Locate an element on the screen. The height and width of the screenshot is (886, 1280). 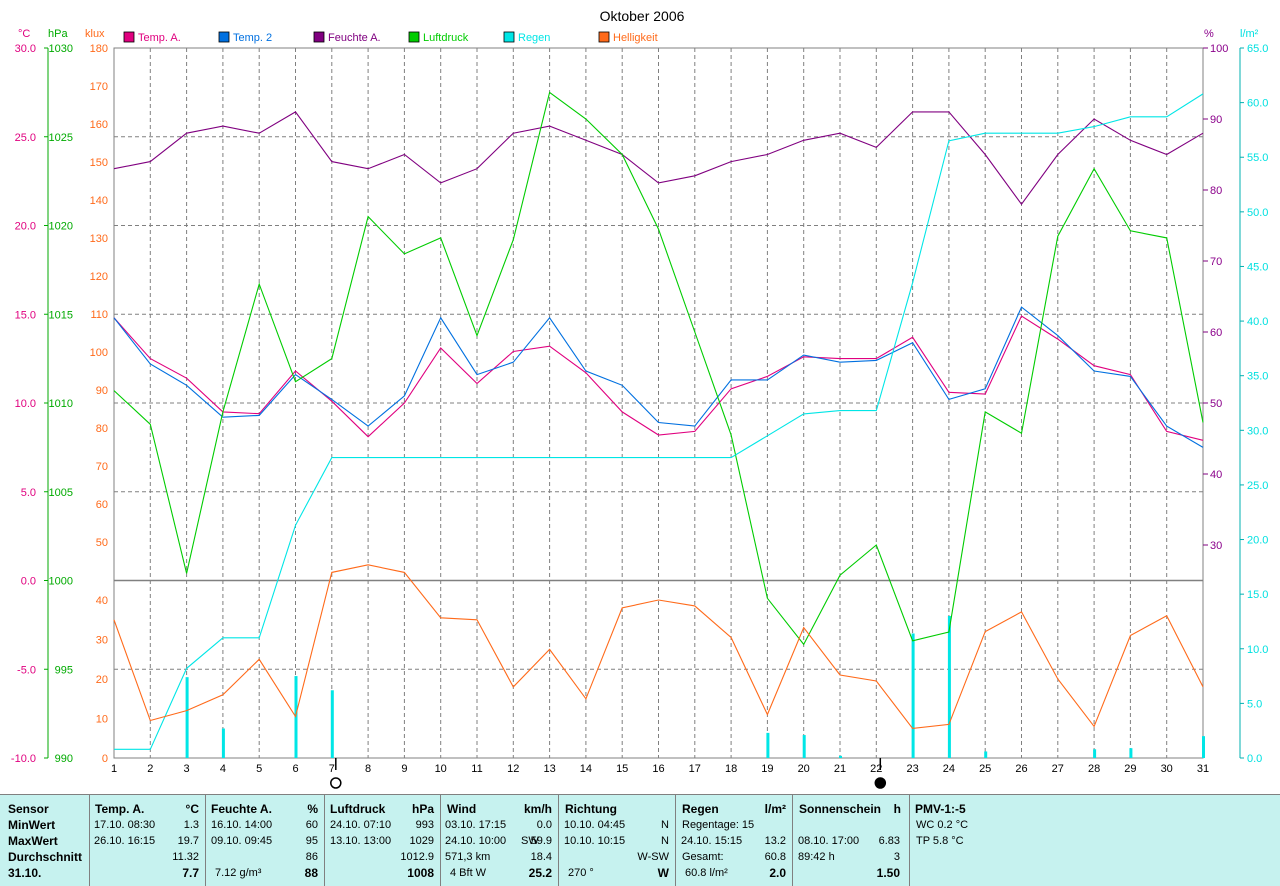
axis-unit-labels: °C hPa klux% l/m² is located at coordinates (638, 34).